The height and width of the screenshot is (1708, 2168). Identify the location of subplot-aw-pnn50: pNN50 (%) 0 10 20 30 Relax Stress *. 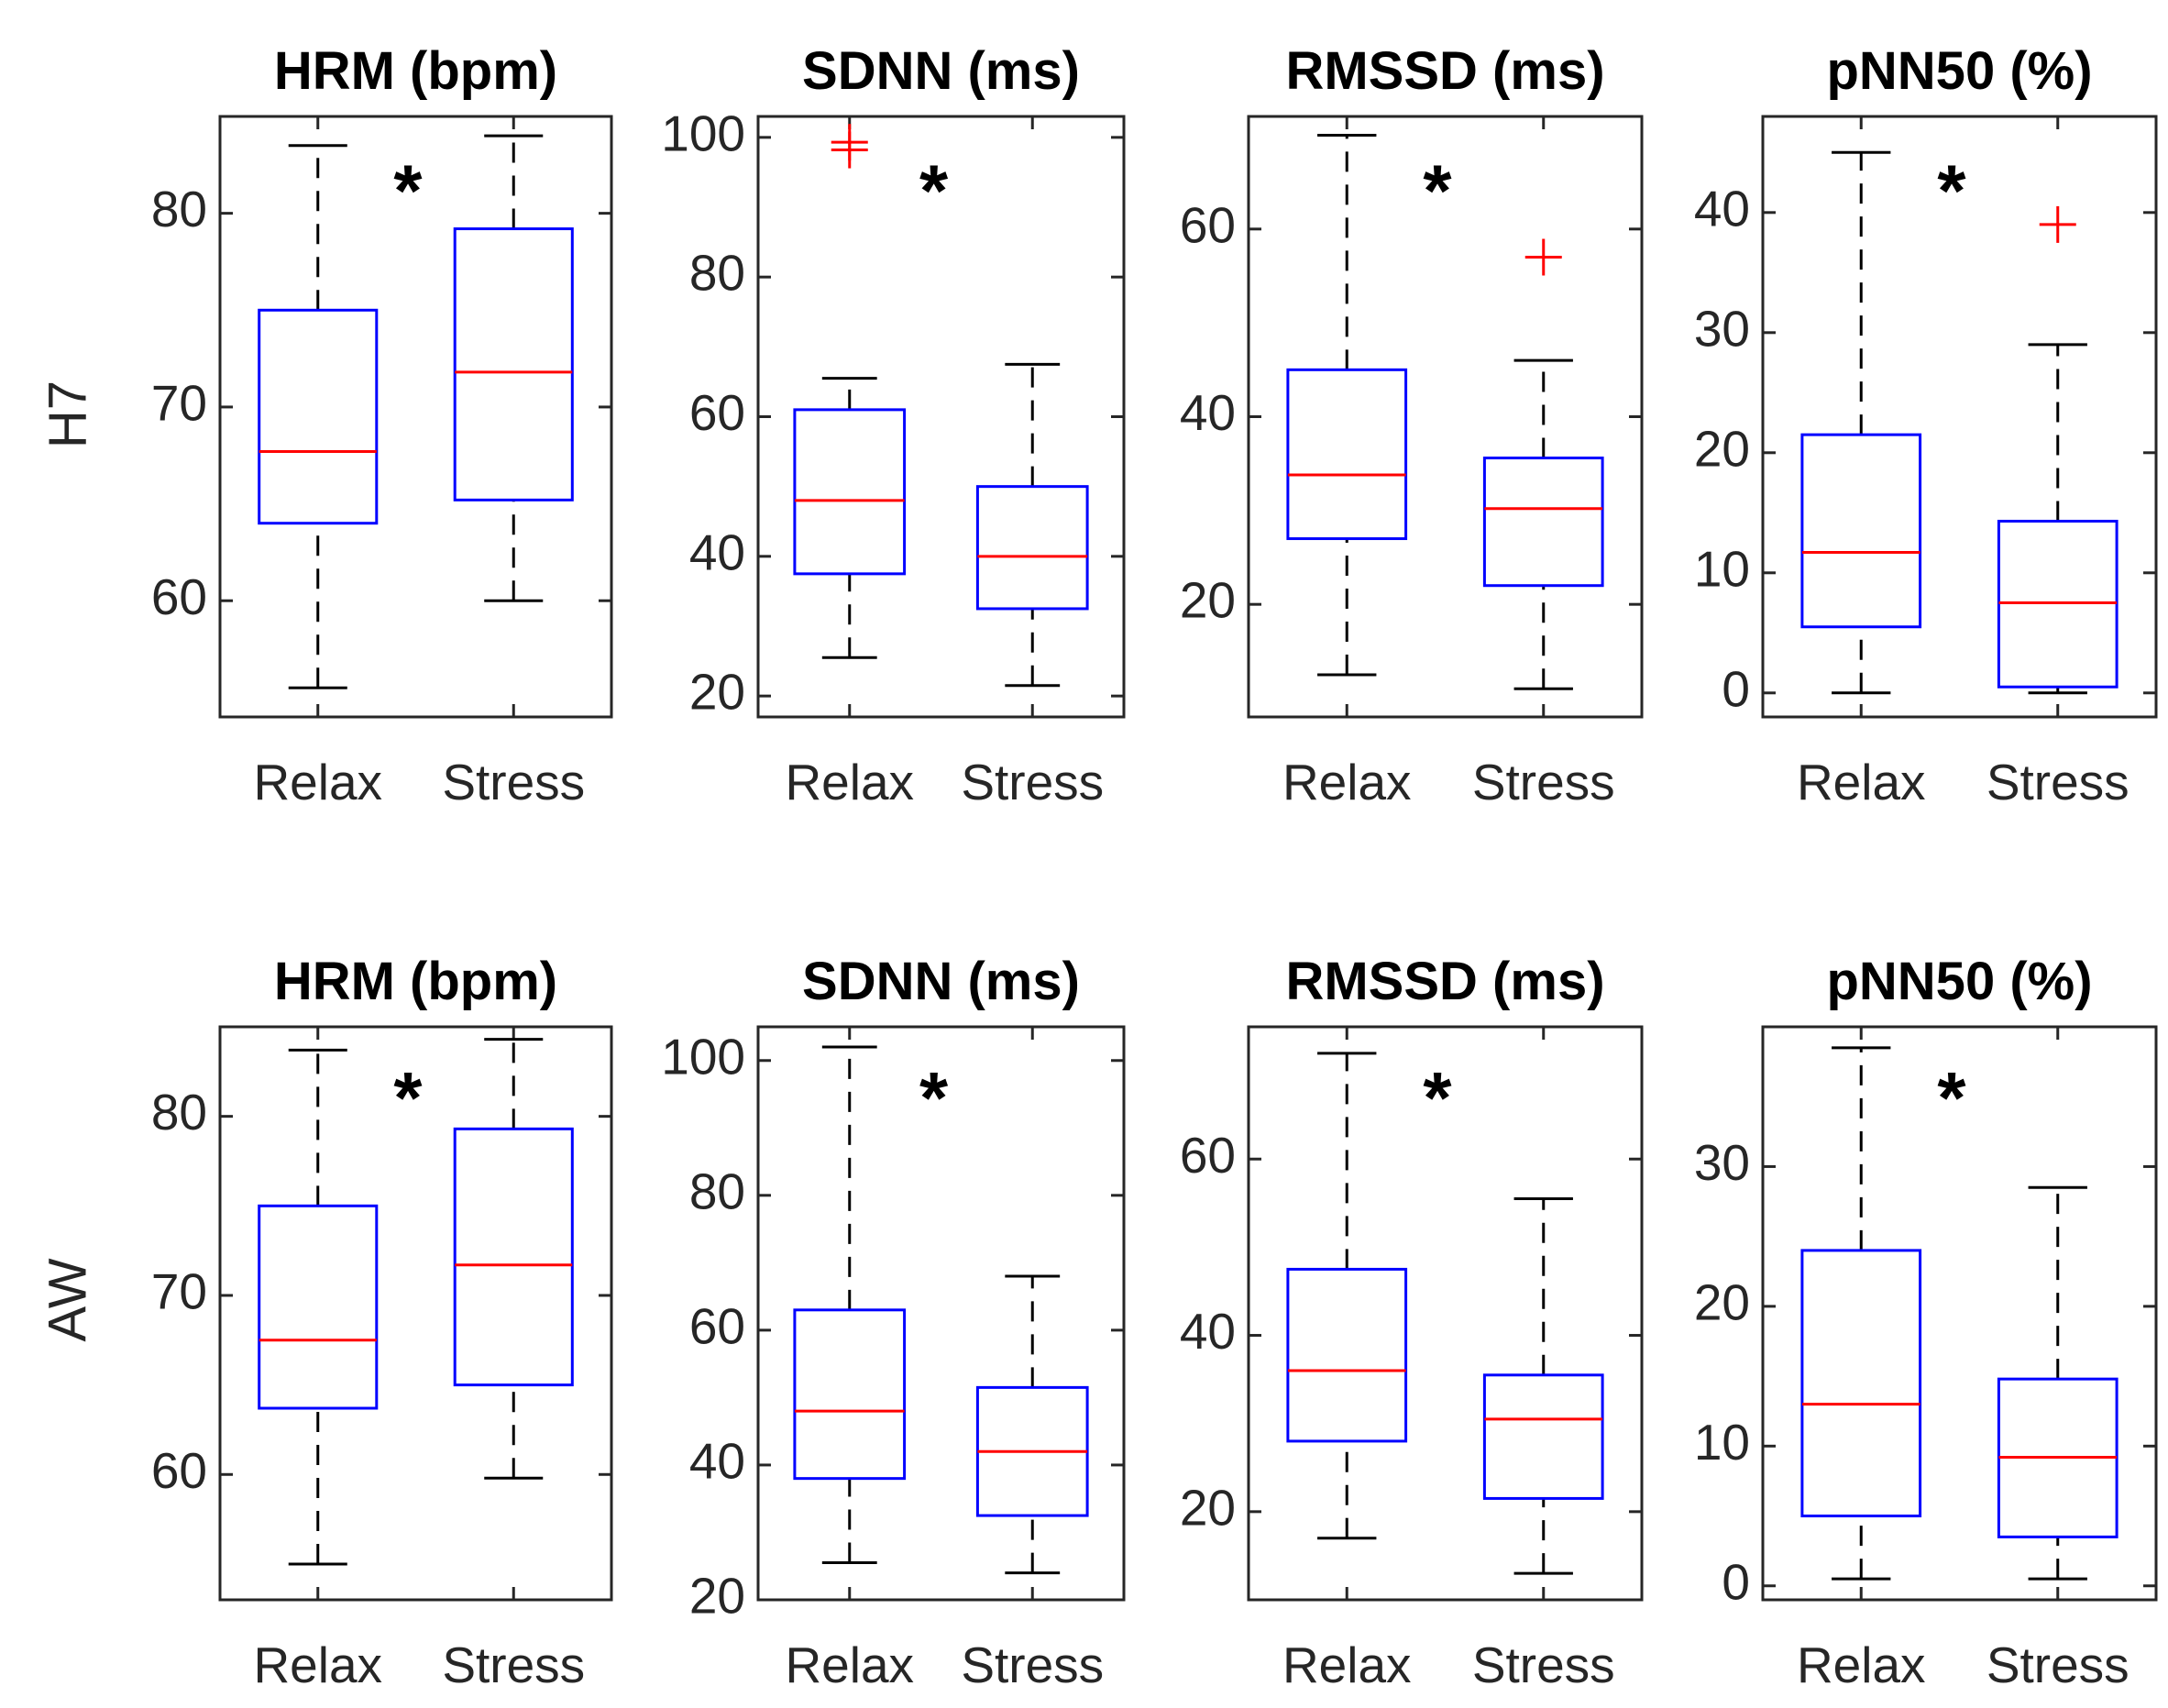
(1926, 1322).